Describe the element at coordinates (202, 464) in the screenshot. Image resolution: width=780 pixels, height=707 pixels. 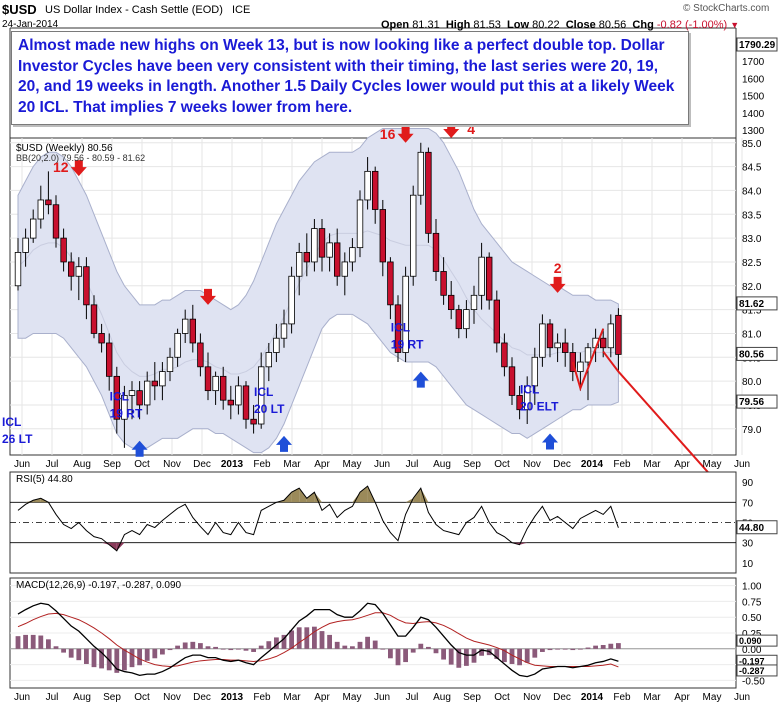
I see `x-axis-label: Dec` at that location.